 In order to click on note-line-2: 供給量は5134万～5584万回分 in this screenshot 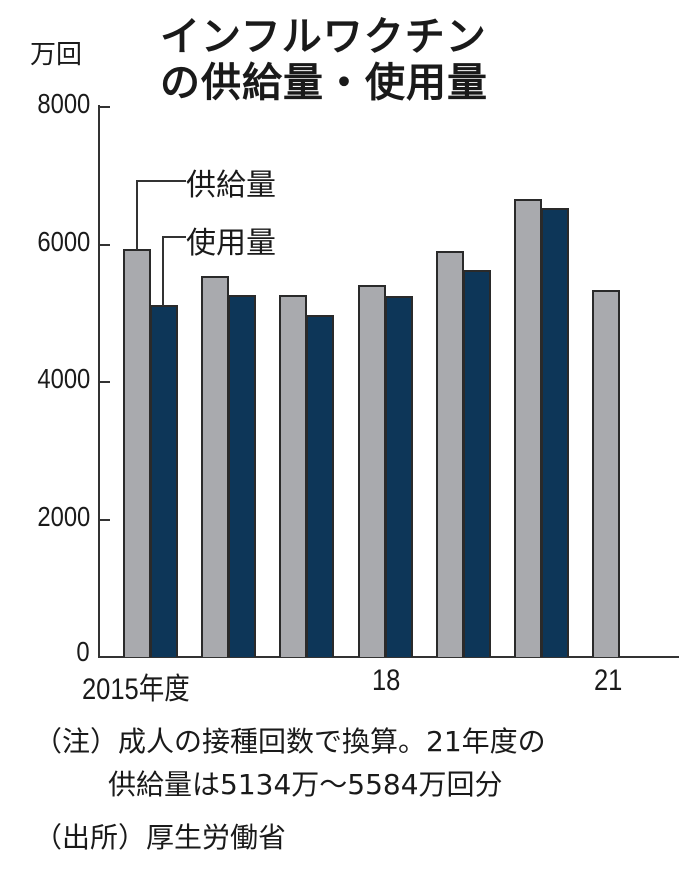, I will do `click(305, 784)`.